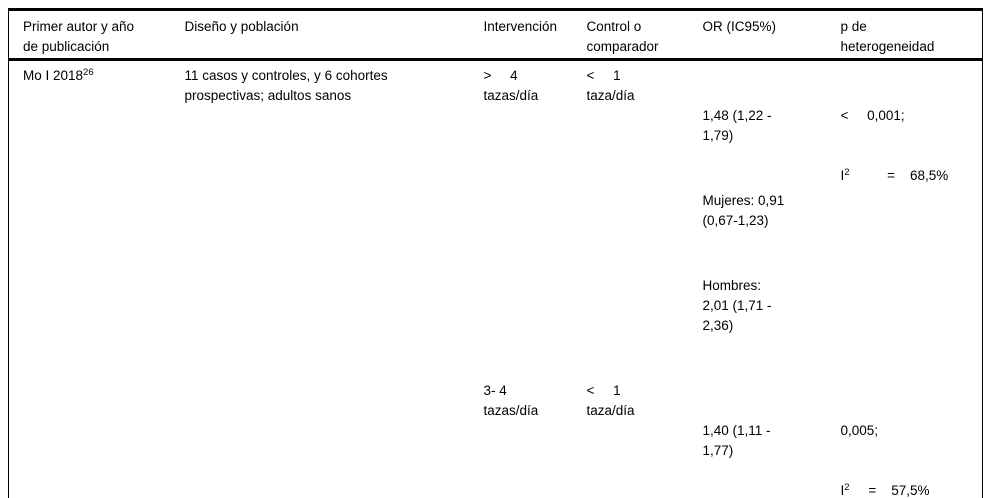 Image resolution: width=992 pixels, height=498 pixels. Describe the element at coordinates (859, 430) in the screenshot. I see `p-value-line: 0,005;` at that location.